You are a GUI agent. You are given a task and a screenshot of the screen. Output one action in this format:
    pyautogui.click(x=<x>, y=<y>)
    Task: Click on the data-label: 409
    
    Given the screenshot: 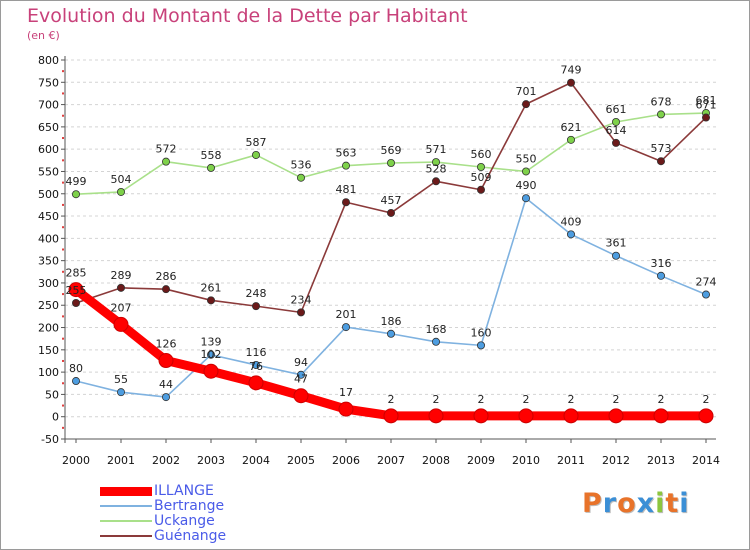 What is the action you would take?
    pyautogui.click(x=571, y=221)
    